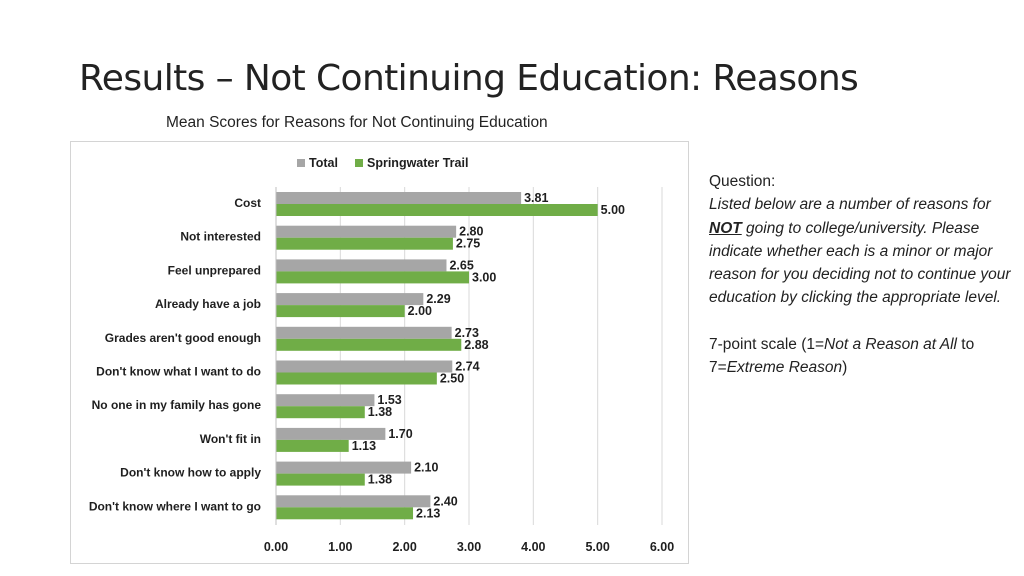 This screenshot has width=1024, height=576. What do you see at coordinates (742, 181) in the screenshot?
I see `question-label: Question:` at bounding box center [742, 181].